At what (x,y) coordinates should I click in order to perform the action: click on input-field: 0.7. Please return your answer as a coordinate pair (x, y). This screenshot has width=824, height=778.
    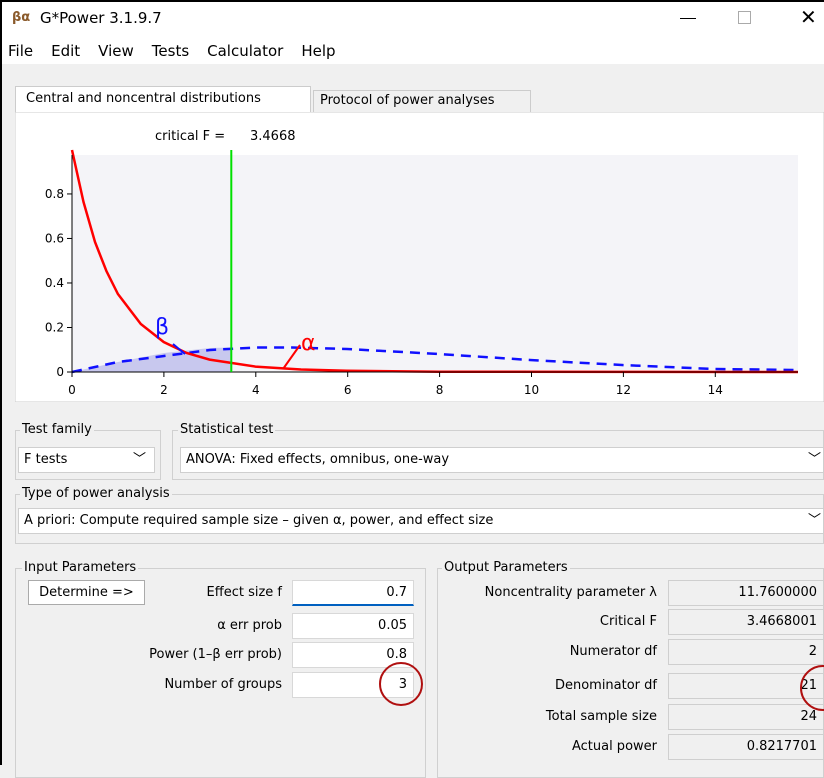
    Looking at the image, I should click on (353, 593).